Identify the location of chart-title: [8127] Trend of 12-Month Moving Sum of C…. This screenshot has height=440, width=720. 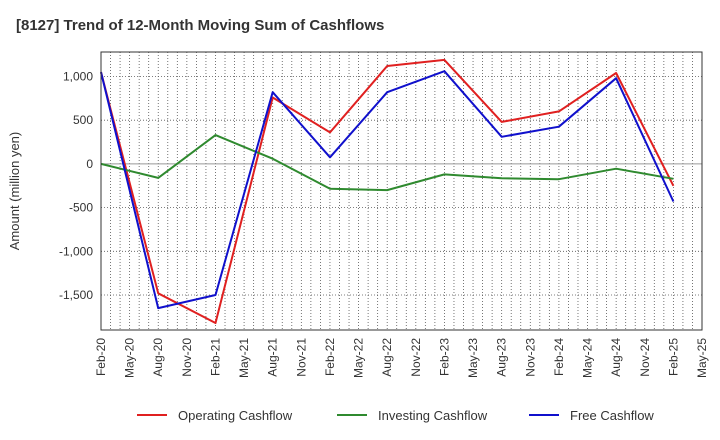
(200, 25).